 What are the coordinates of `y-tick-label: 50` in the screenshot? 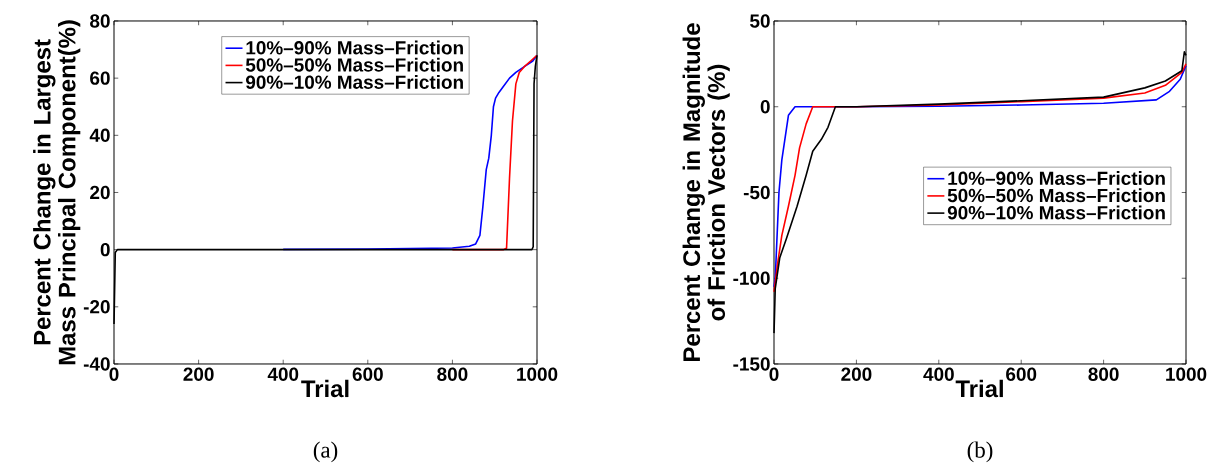 It's located at (760, 21).